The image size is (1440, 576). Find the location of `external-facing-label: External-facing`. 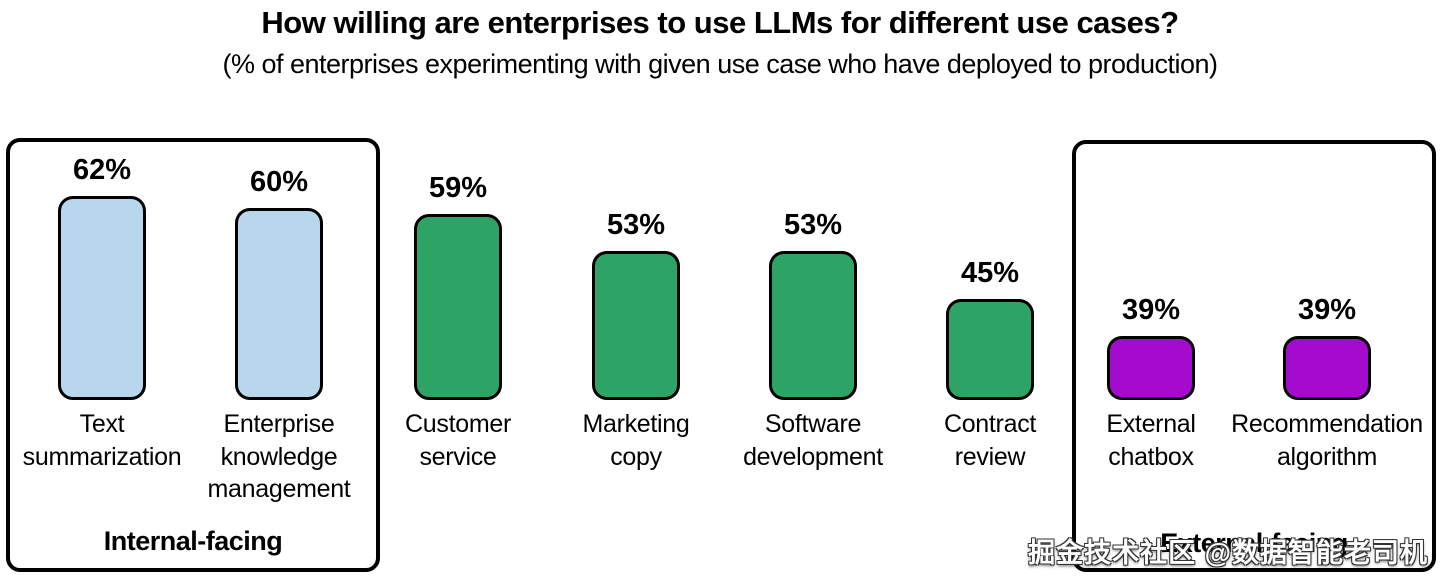

external-facing-label: External-facing is located at coordinates (1254, 543).